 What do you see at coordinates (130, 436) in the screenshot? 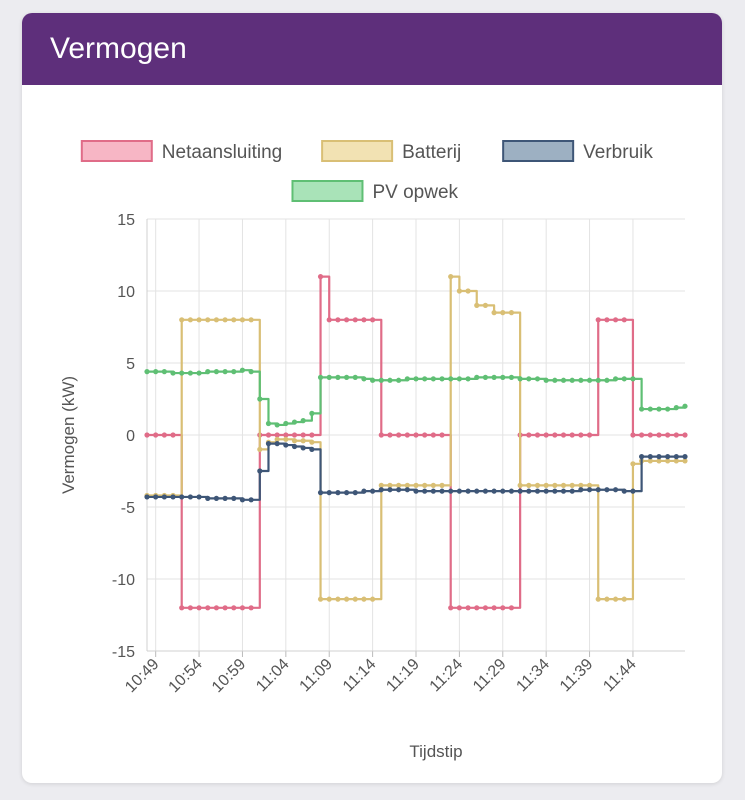
I see `y-tick-label: 0` at bounding box center [130, 436].